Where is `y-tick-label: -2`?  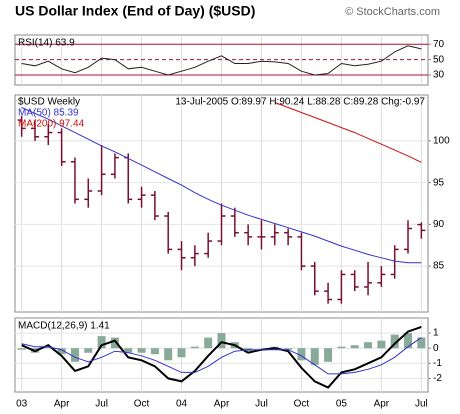 y-tick-label: -2 is located at coordinates (437, 378).